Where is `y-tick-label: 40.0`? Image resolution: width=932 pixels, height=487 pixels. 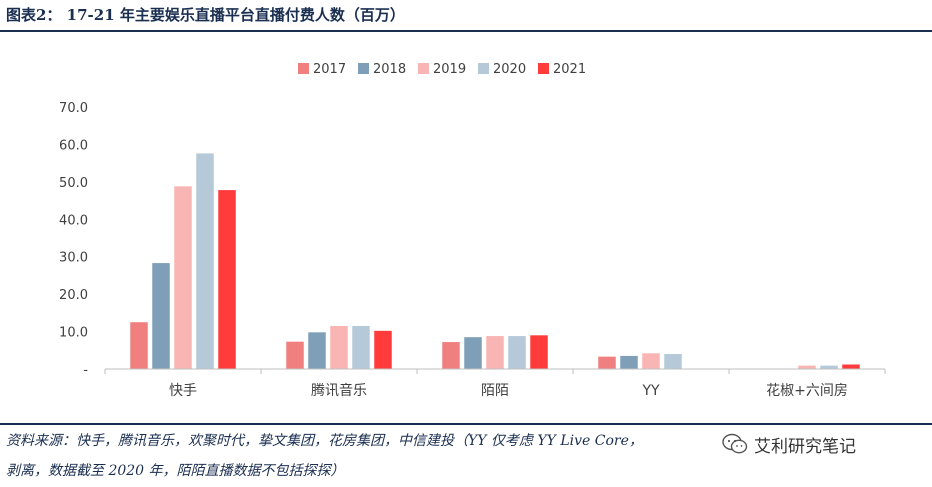 y-tick-label: 40.0 is located at coordinates (73, 220).